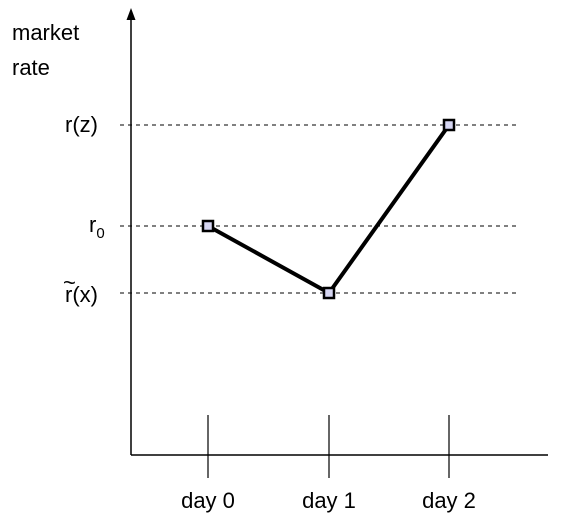  Describe the element at coordinates (69, 282) in the screenshot. I see `reference-label-r-tilde-tilde: ~` at that location.